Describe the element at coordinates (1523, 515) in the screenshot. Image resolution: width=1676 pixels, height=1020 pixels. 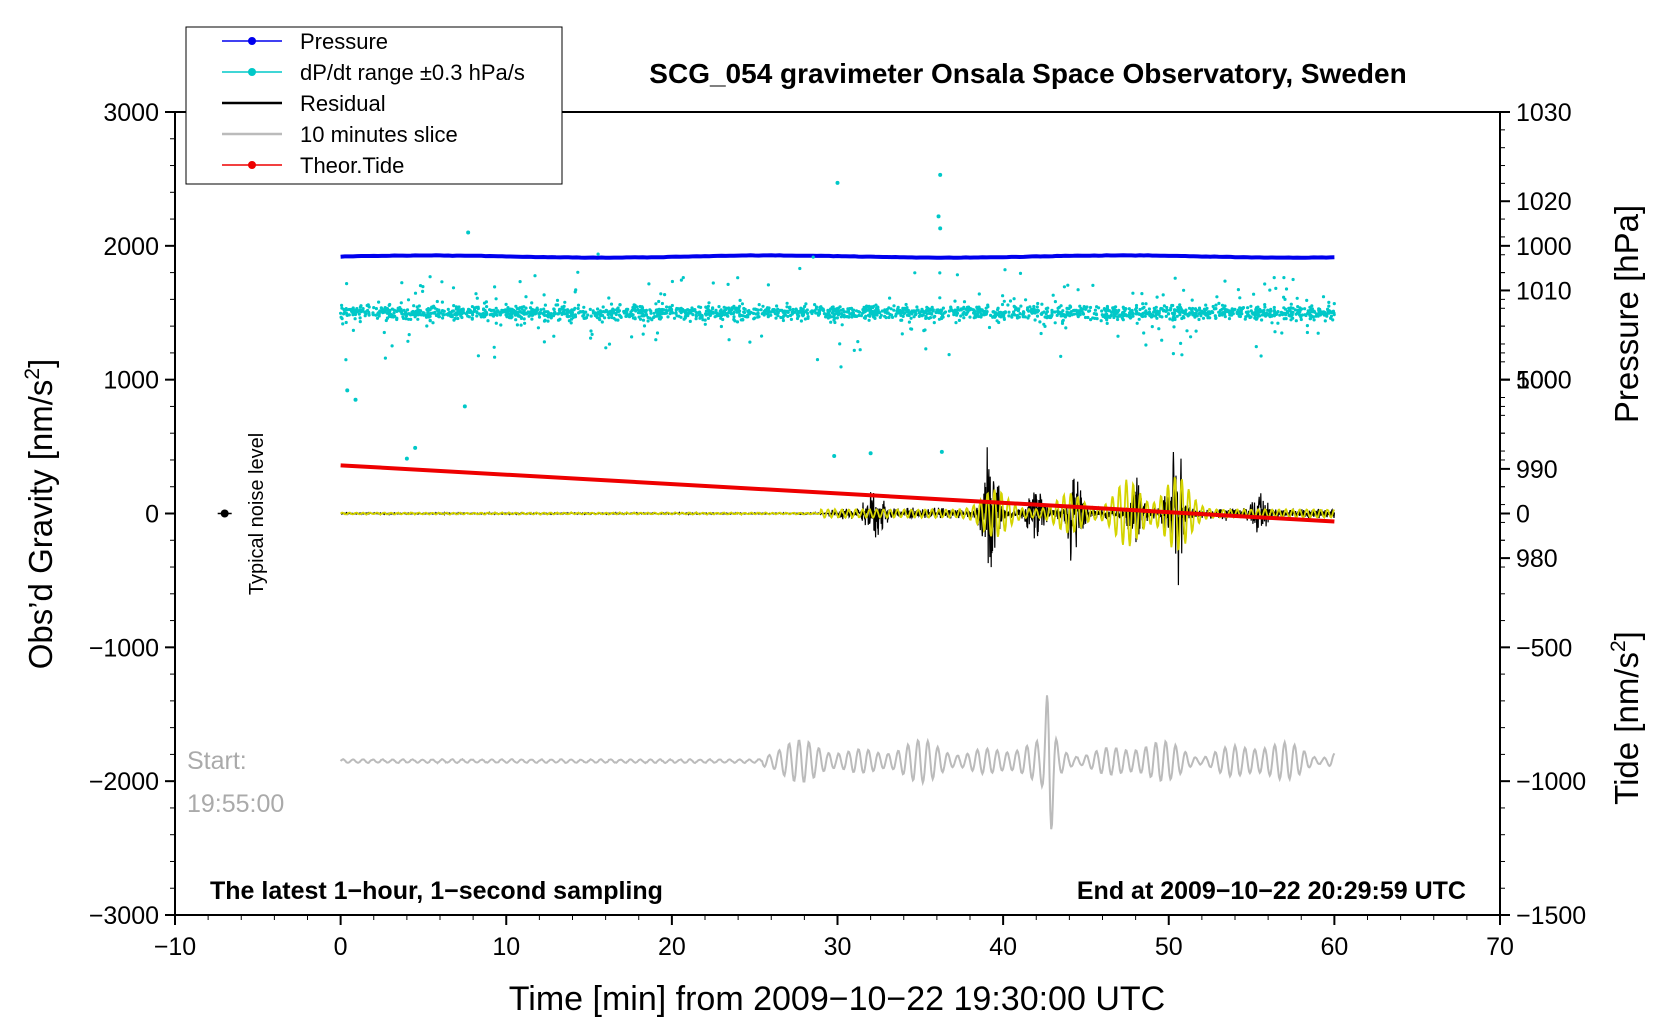
I see `tide-tick-label: 0` at that location.